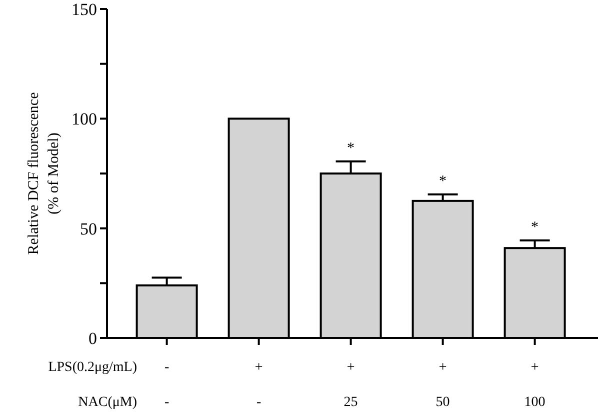  Describe the element at coordinates (535, 385) in the screenshot. I see `category-label: + 100` at that location.